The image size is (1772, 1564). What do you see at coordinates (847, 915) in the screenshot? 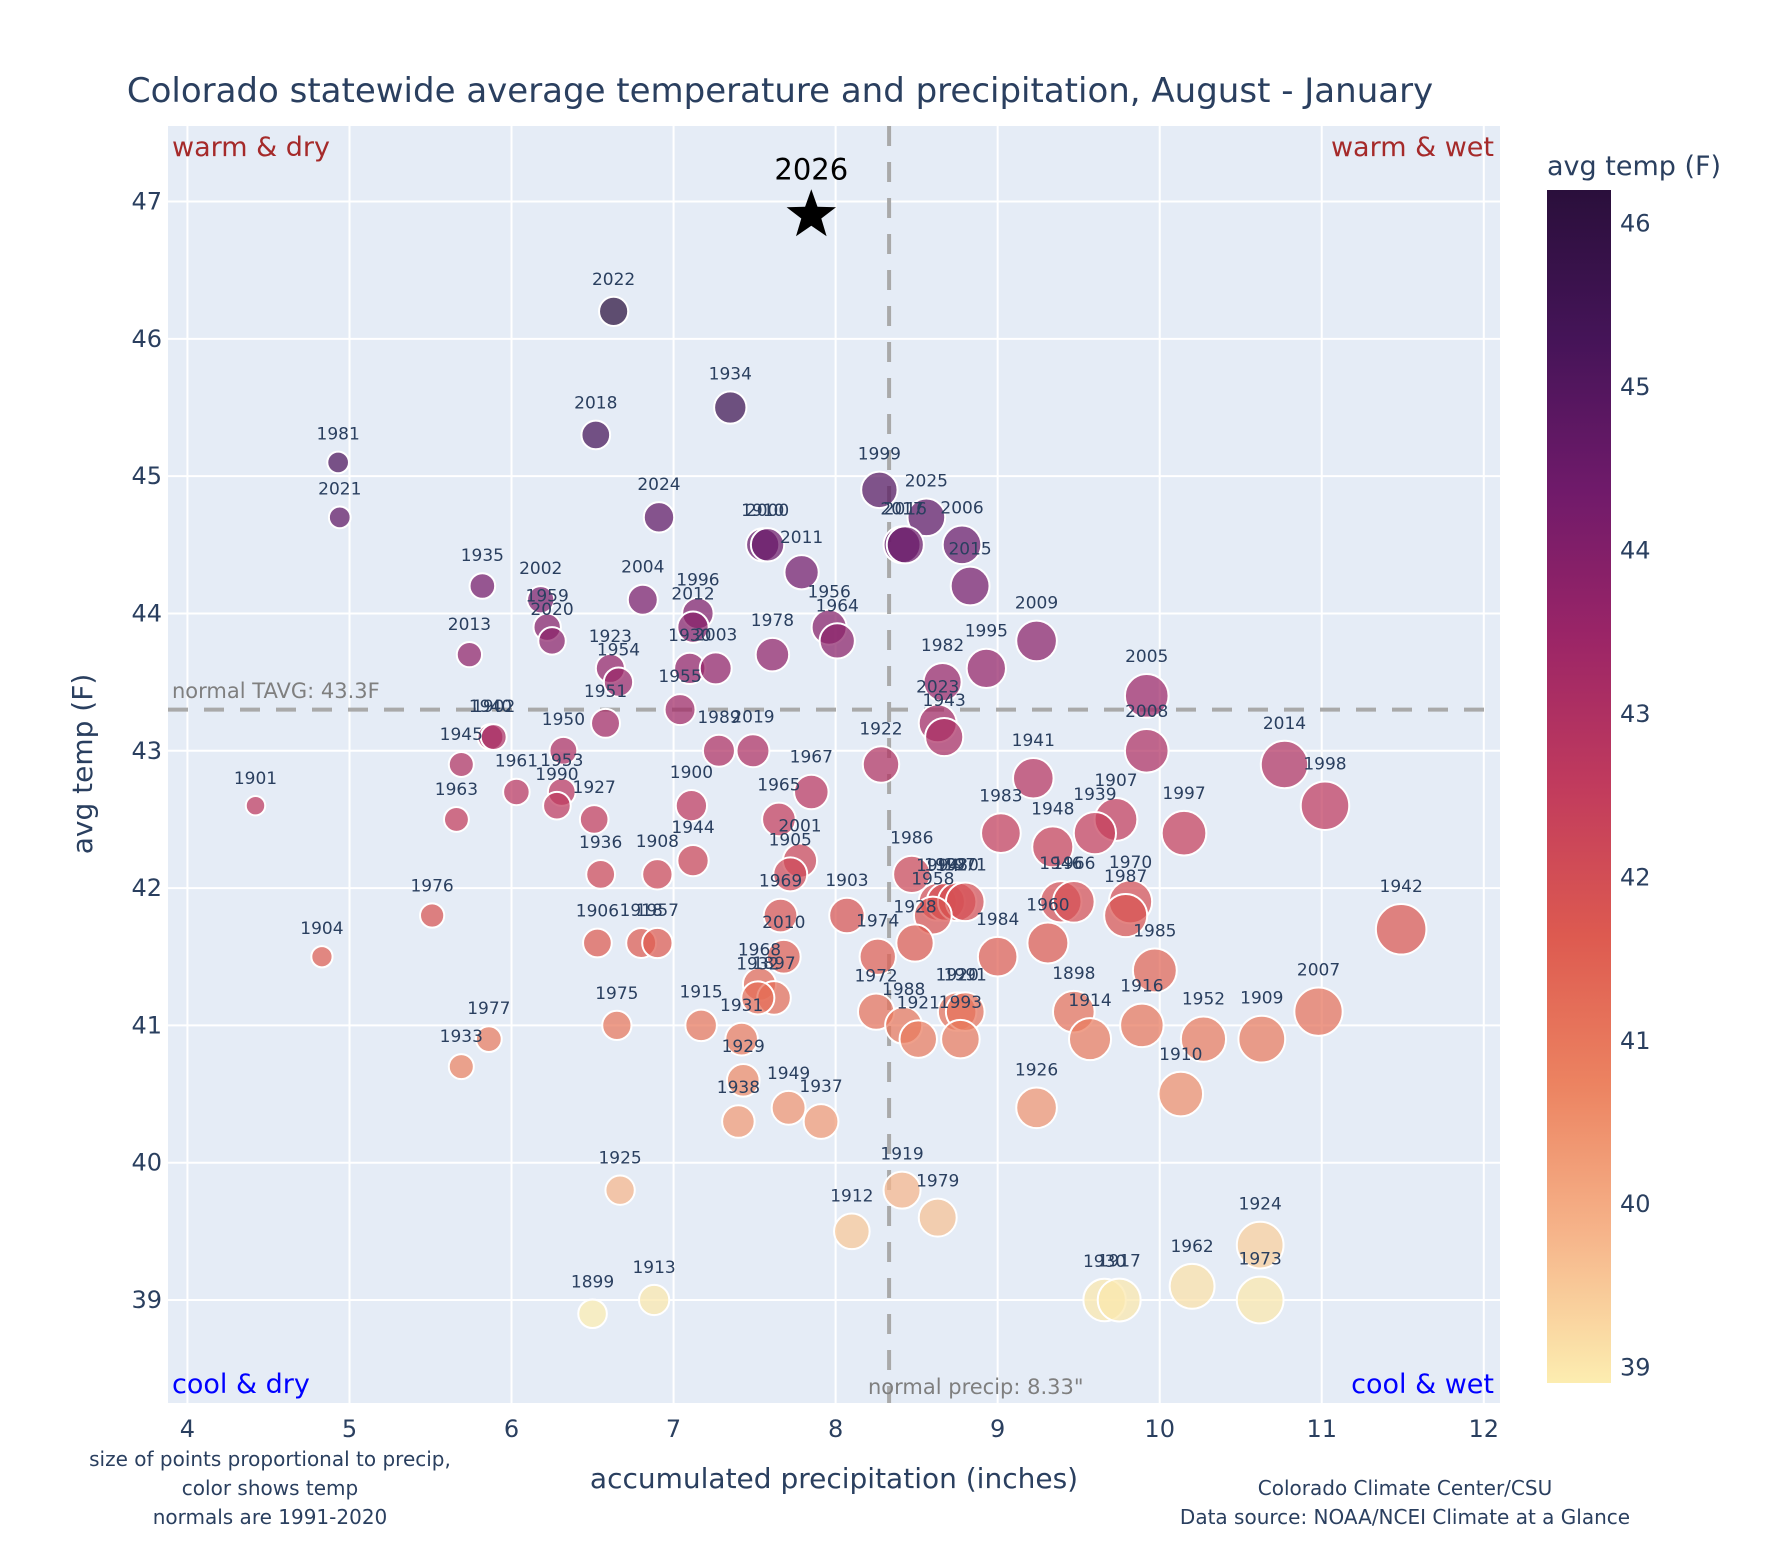
I see `point-1903` at bounding box center [847, 915].